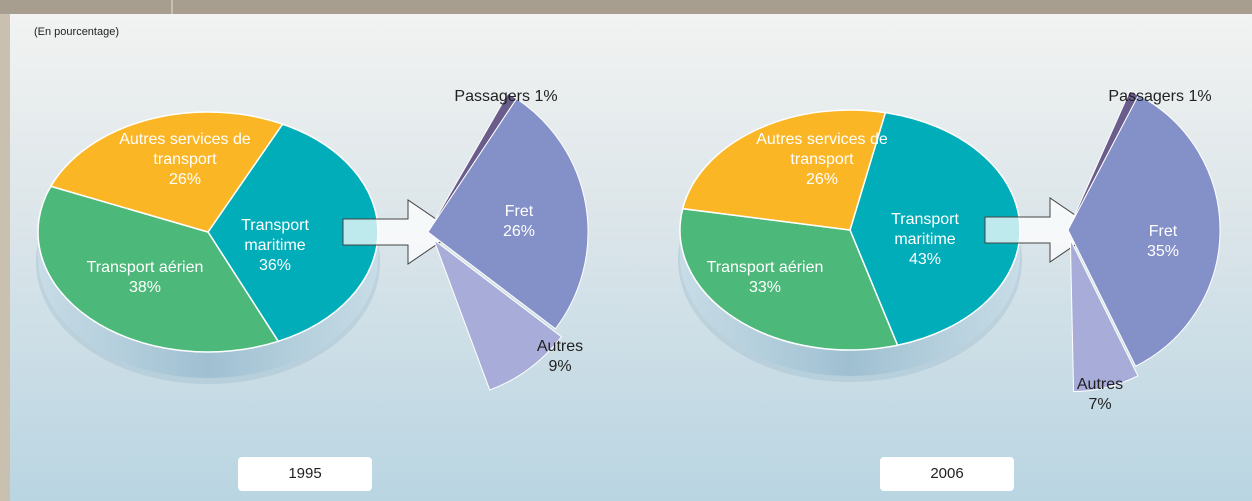 The image size is (1252, 501). Describe the element at coordinates (765, 278) in the screenshot. I see `slice-label: Transport aérien 33%` at that location.